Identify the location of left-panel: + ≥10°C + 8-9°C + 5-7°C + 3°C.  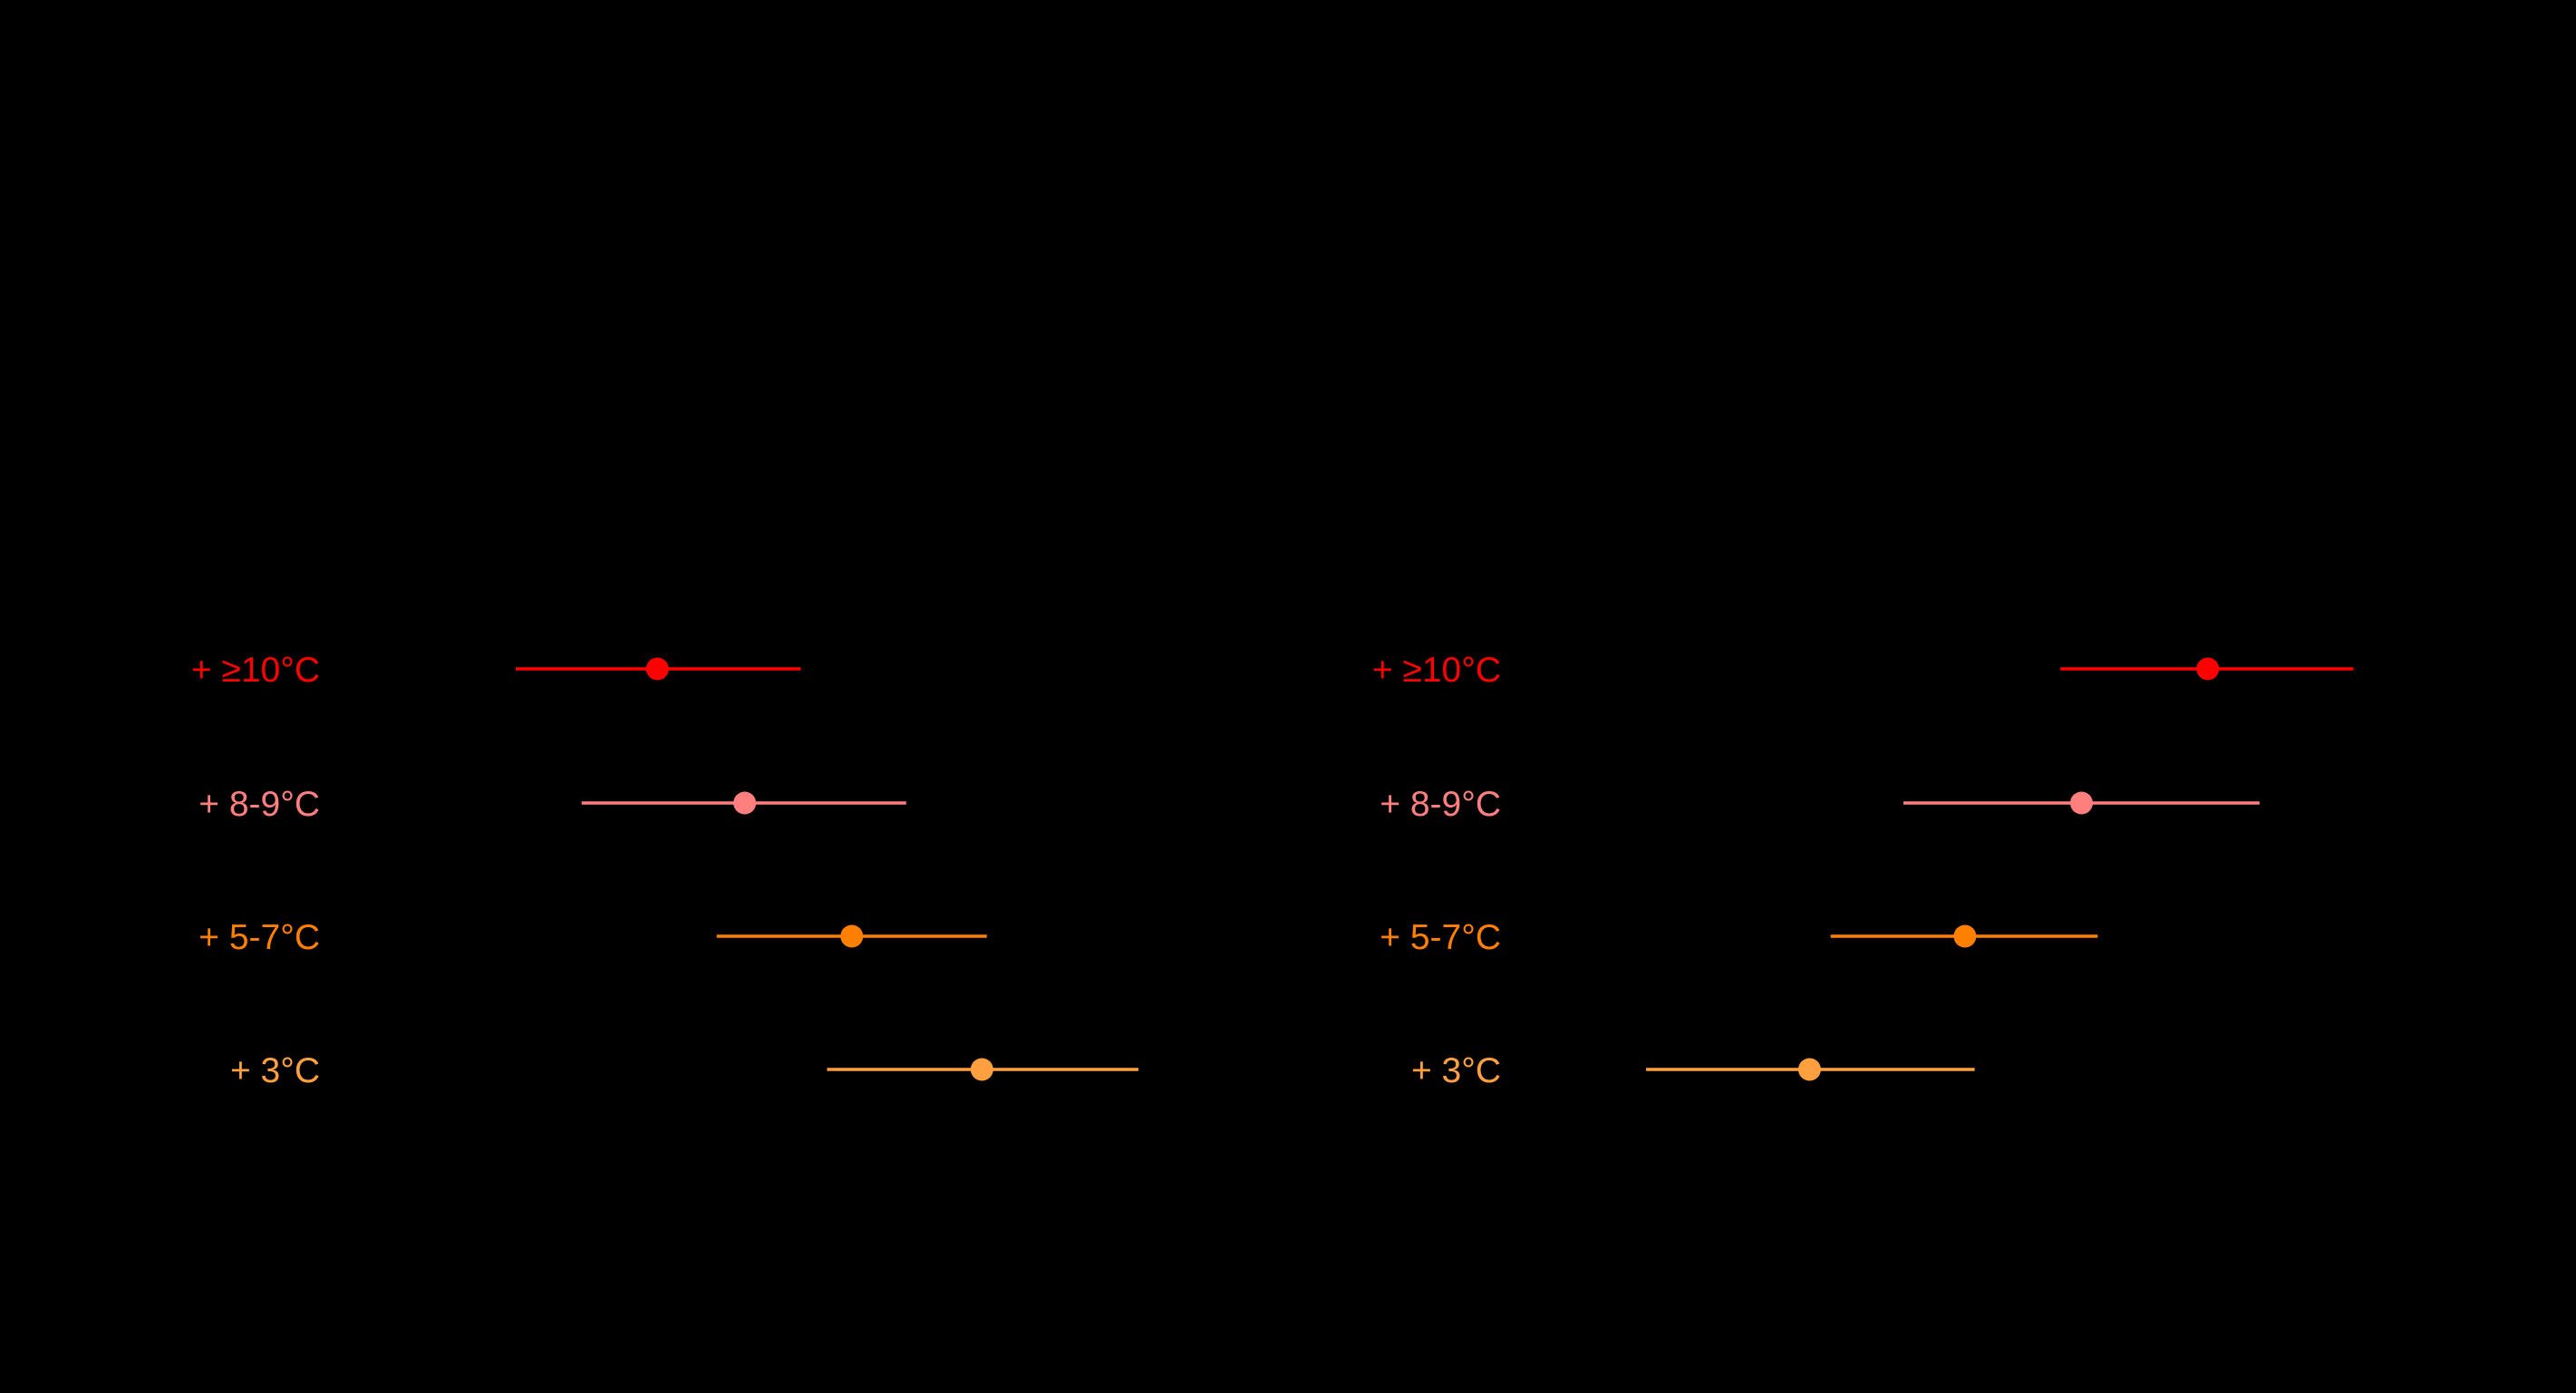
(664, 870).